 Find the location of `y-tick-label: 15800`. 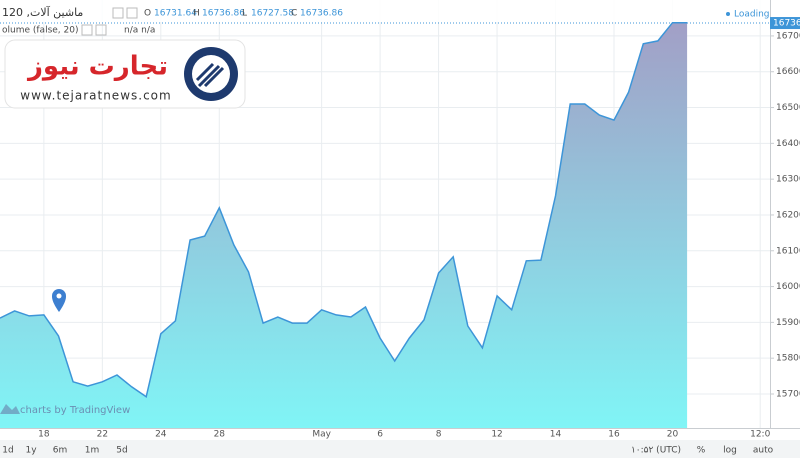

y-tick-label: 15800 is located at coordinates (788, 359).